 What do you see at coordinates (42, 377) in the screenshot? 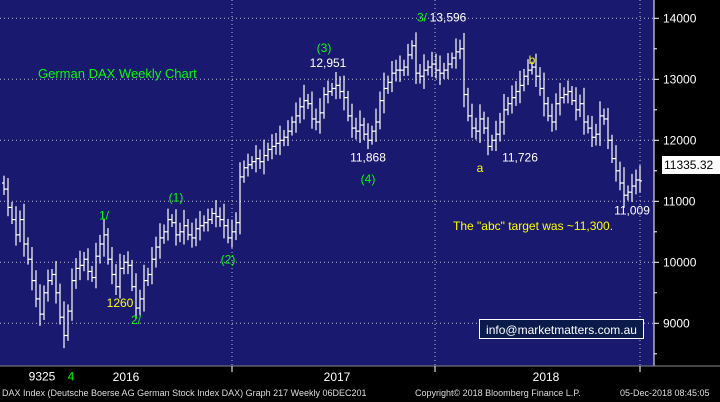
I see `annotation-label: 9325` at bounding box center [42, 377].